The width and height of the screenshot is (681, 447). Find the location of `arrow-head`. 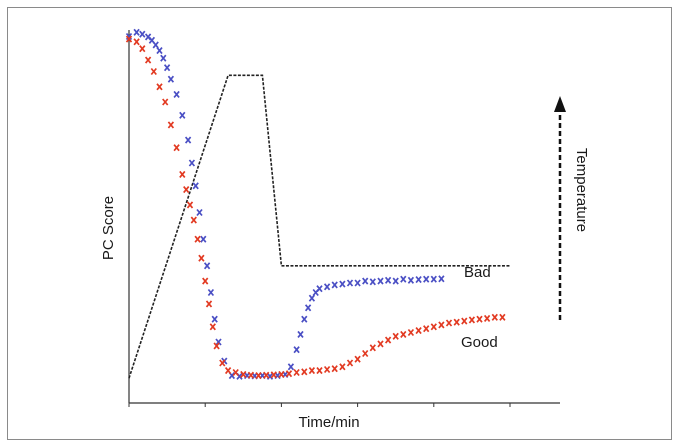

arrow-head is located at coordinates (560, 104).